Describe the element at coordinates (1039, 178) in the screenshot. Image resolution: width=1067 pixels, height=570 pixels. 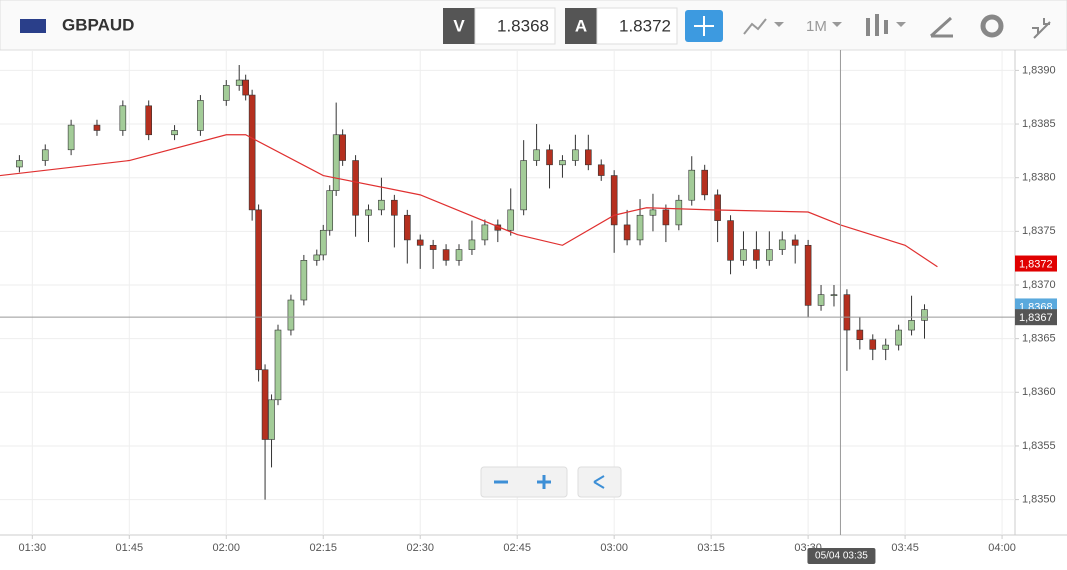
I see `y-tick-label: 1,8380` at that location.